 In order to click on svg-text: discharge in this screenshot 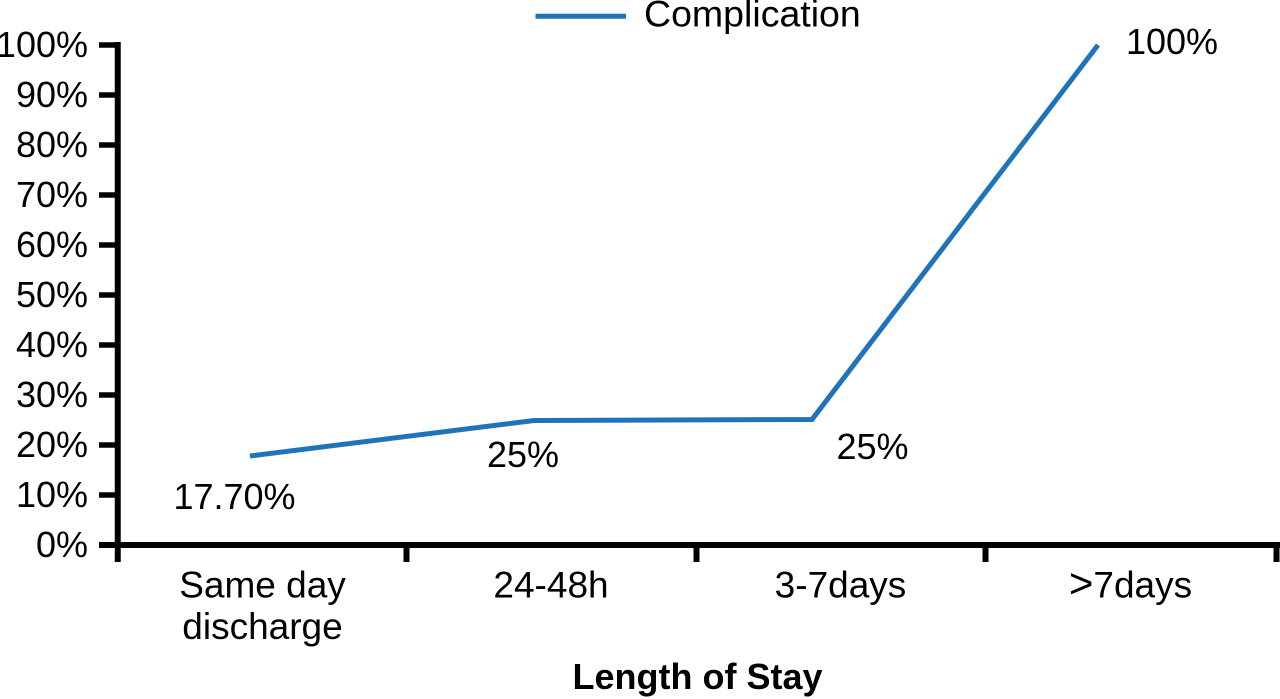, I will do `click(262, 626)`.